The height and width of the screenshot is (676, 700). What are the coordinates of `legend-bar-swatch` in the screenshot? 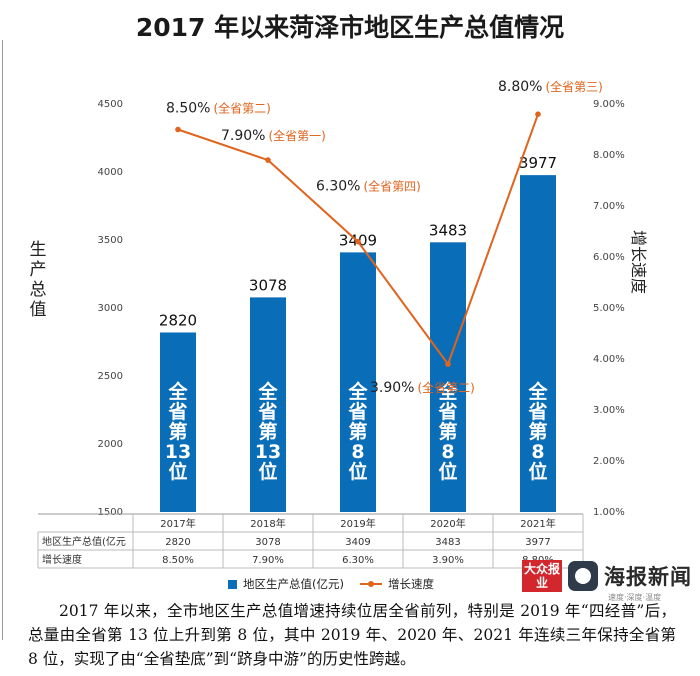 It's located at (232, 584).